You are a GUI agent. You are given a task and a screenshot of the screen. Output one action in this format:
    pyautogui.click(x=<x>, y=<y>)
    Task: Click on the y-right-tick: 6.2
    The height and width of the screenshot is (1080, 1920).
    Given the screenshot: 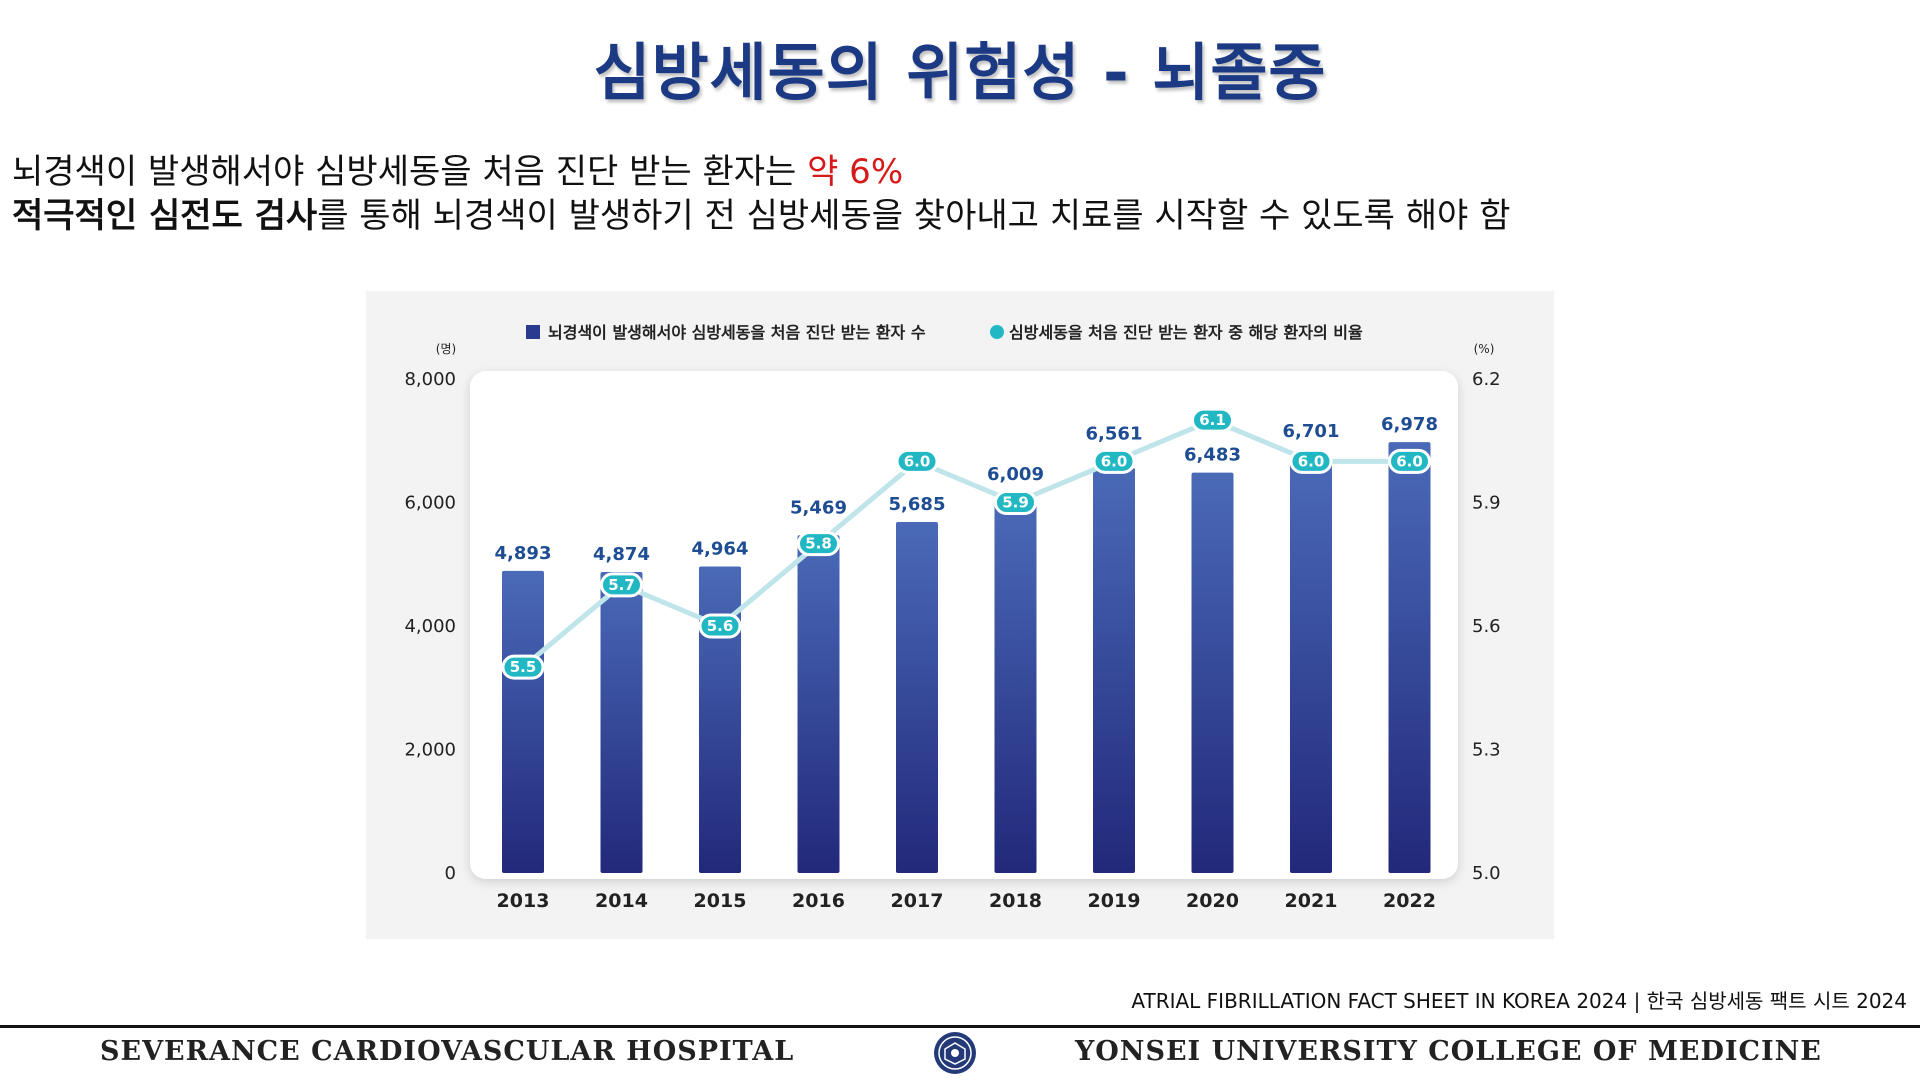 What is the action you would take?
    pyautogui.click(x=1486, y=379)
    